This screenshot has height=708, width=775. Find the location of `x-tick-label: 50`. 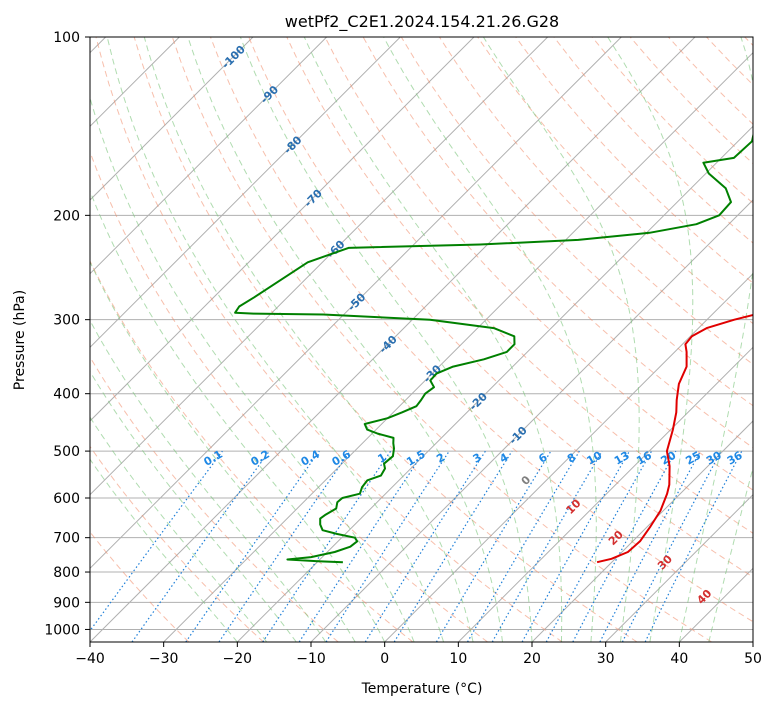

x-tick-label: 50 is located at coordinates (753, 659).